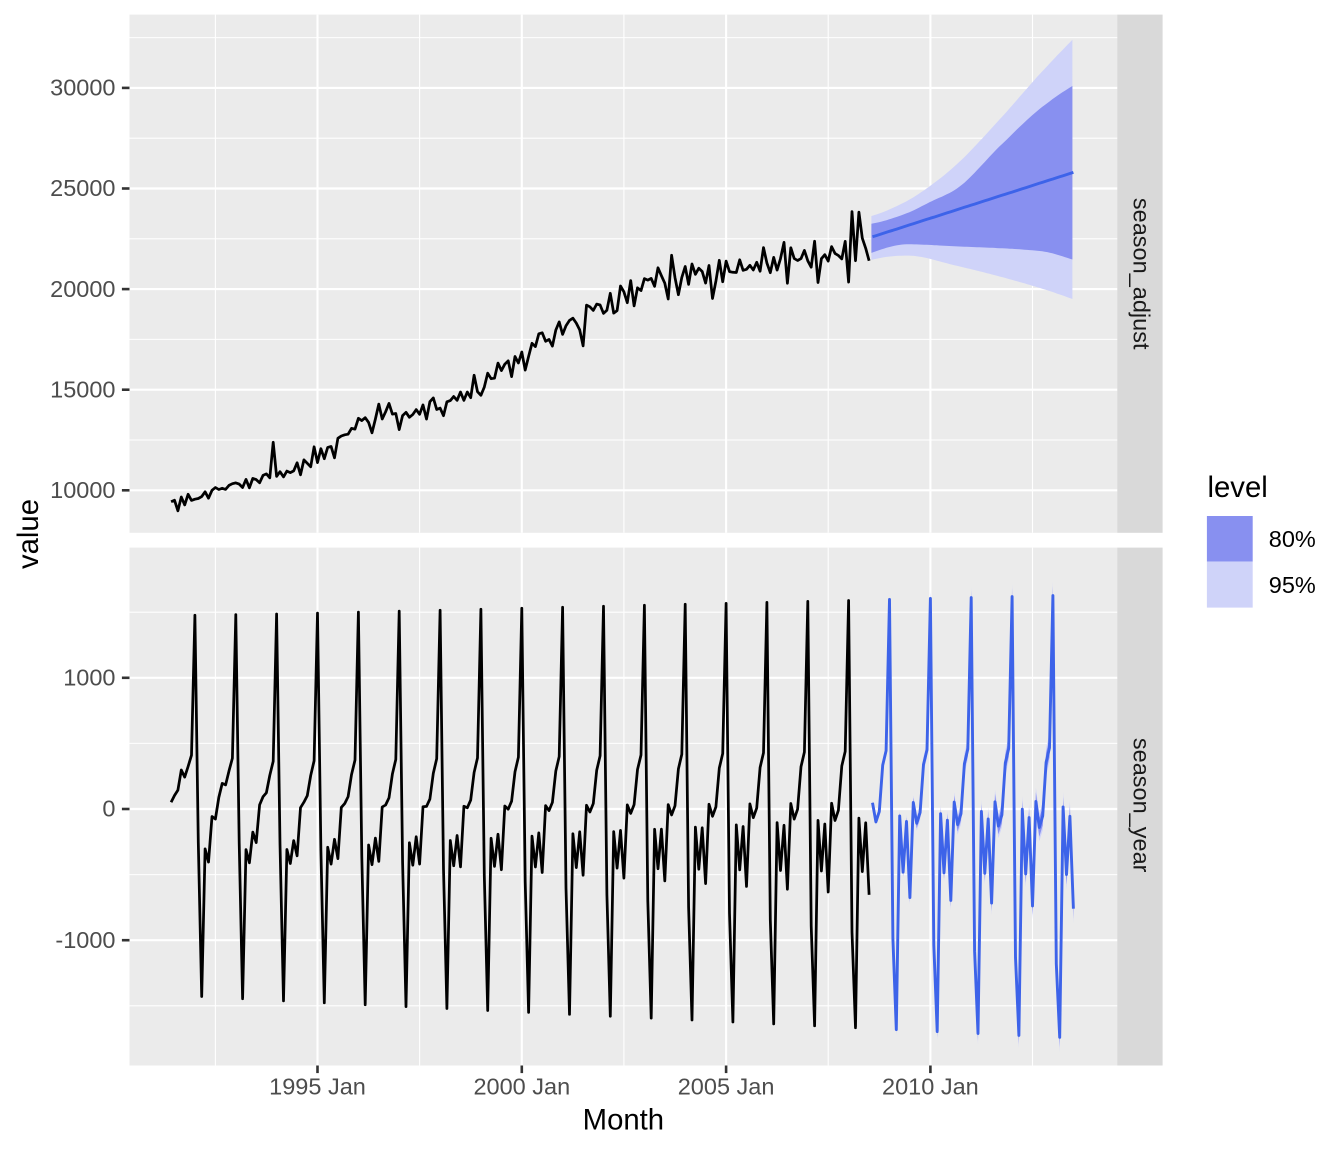 The height and width of the screenshot is (1157, 1344). I want to click on svg-text: 1995 Jan, so click(317, 1087).